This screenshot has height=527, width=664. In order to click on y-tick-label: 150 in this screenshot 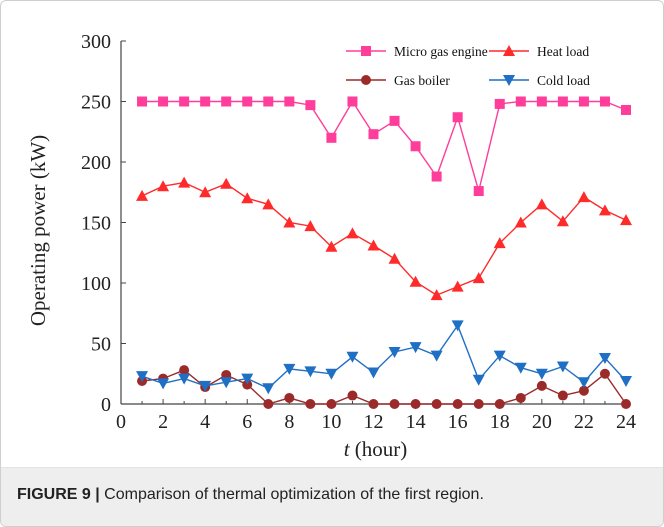, I will do `click(96, 224)`.